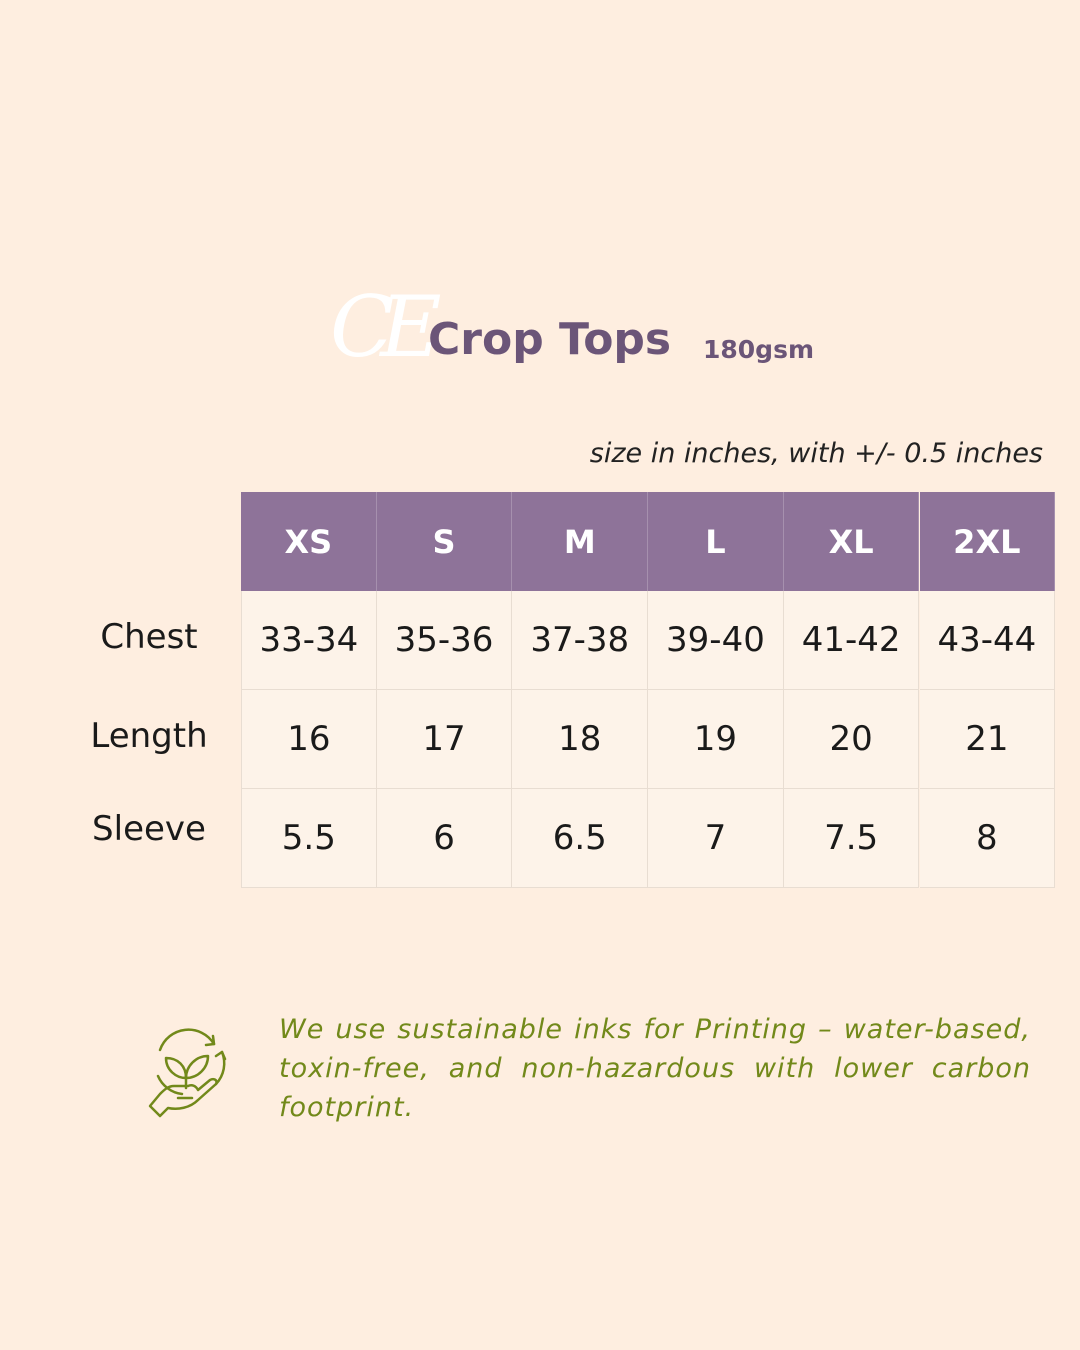 The width and height of the screenshot is (1080, 1350). I want to click on table-cell: 39-40, so click(716, 640).